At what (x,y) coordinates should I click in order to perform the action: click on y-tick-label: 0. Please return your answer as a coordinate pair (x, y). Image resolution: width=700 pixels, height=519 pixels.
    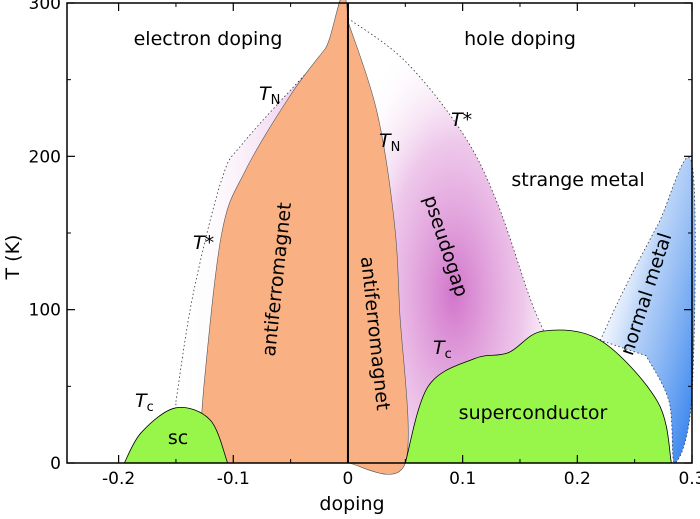
    Looking at the image, I should click on (55, 464).